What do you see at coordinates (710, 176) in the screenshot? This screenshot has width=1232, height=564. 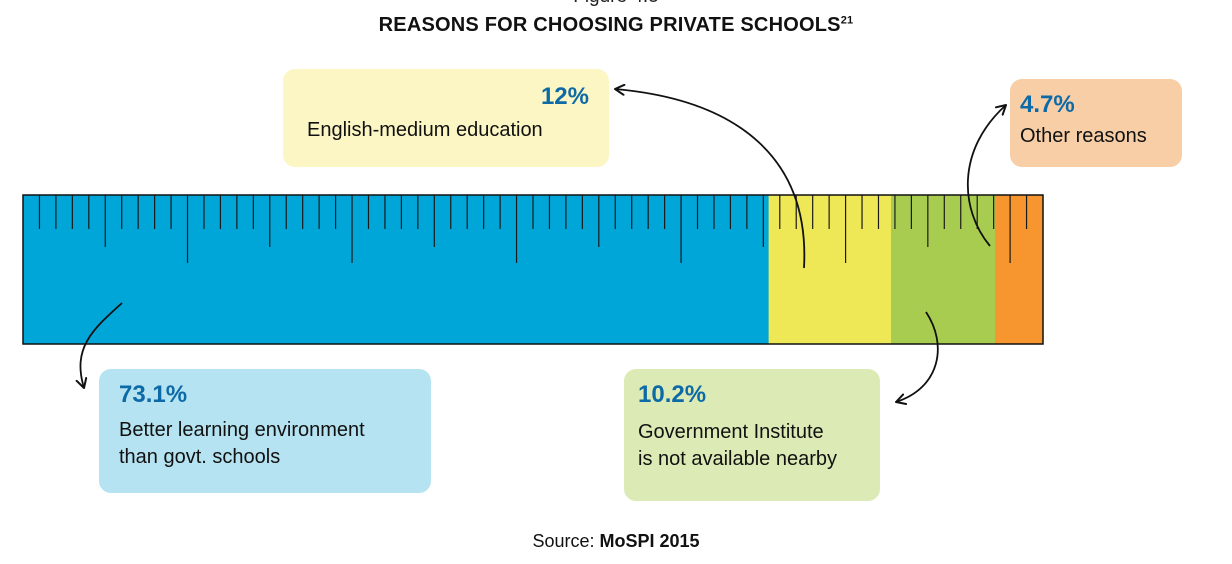 I see `arrow-english` at bounding box center [710, 176].